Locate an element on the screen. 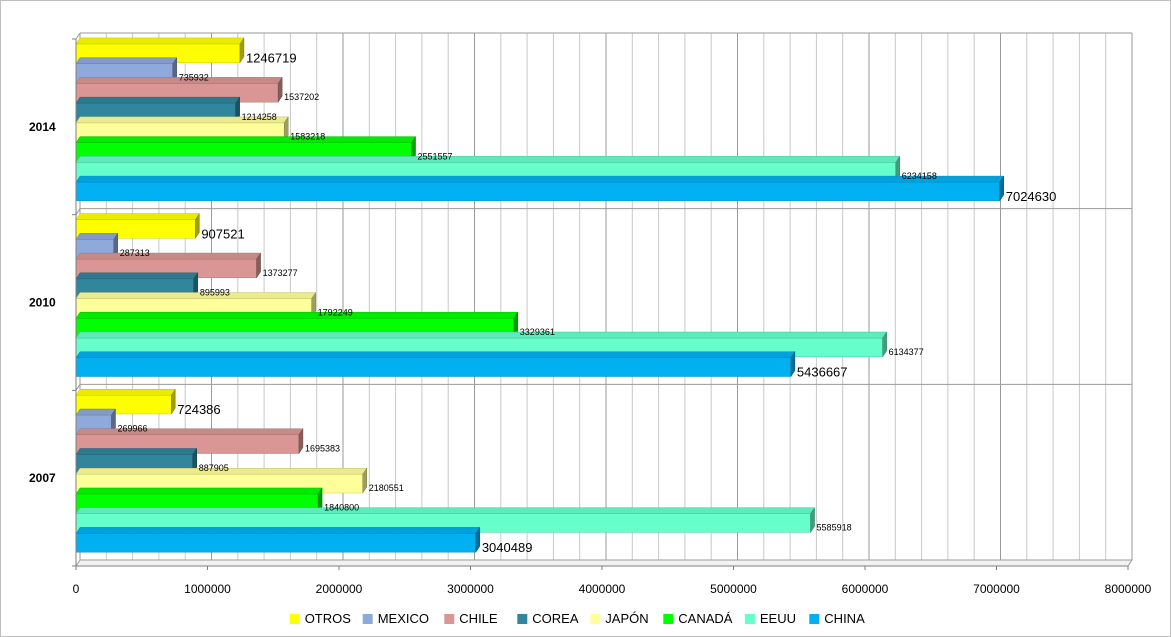 This screenshot has width=1171, height=637. bar-china-2007 is located at coordinates (278, 539).